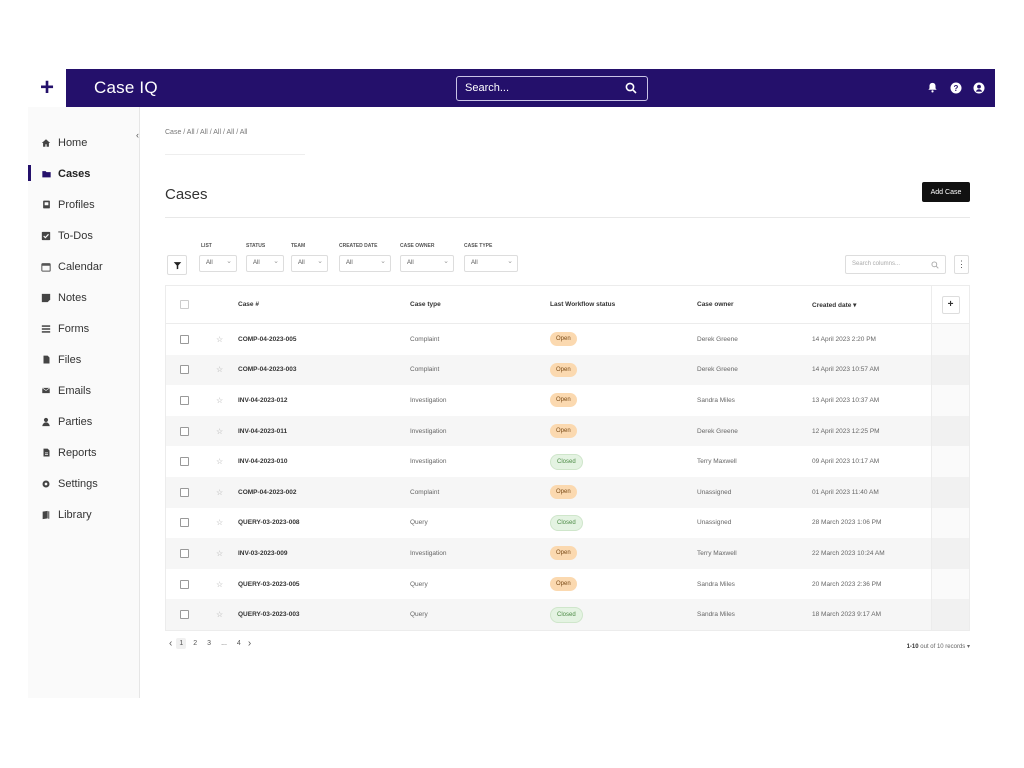  I want to click on case-number: COMP-04-2023-005, so click(267, 339).